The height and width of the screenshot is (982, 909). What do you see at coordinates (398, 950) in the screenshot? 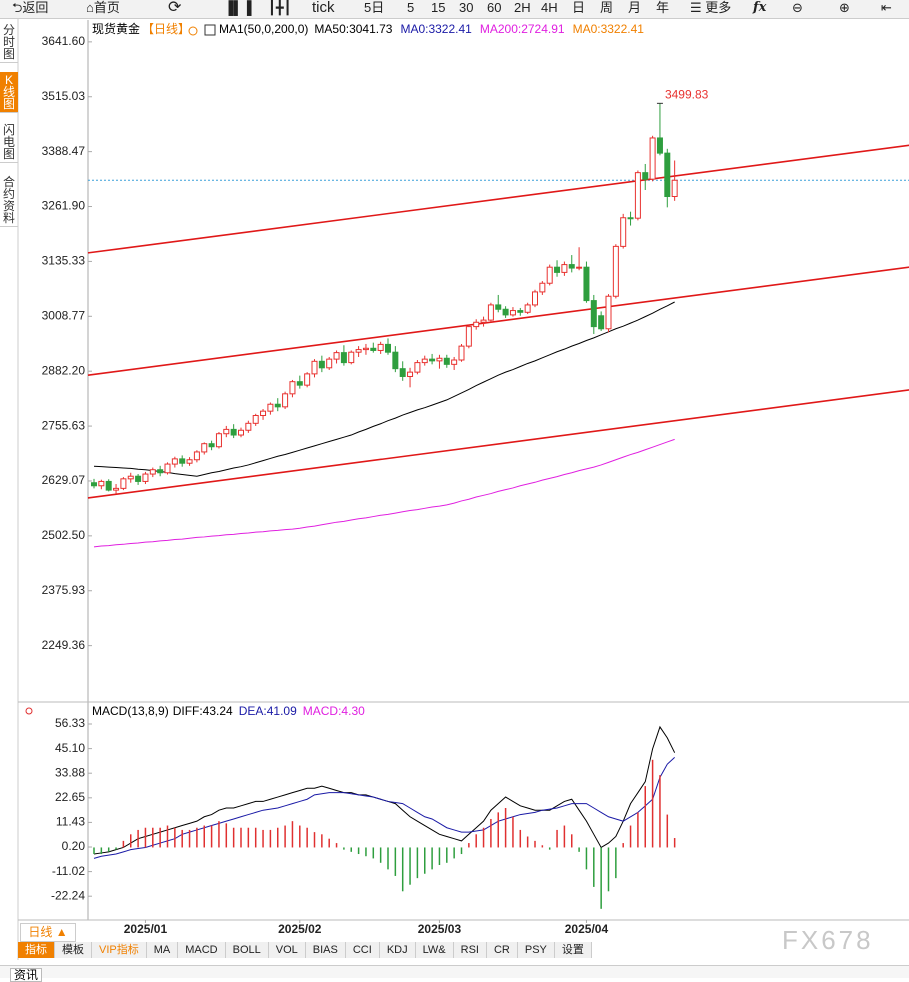
I see `tab: KDJ` at bounding box center [398, 950].